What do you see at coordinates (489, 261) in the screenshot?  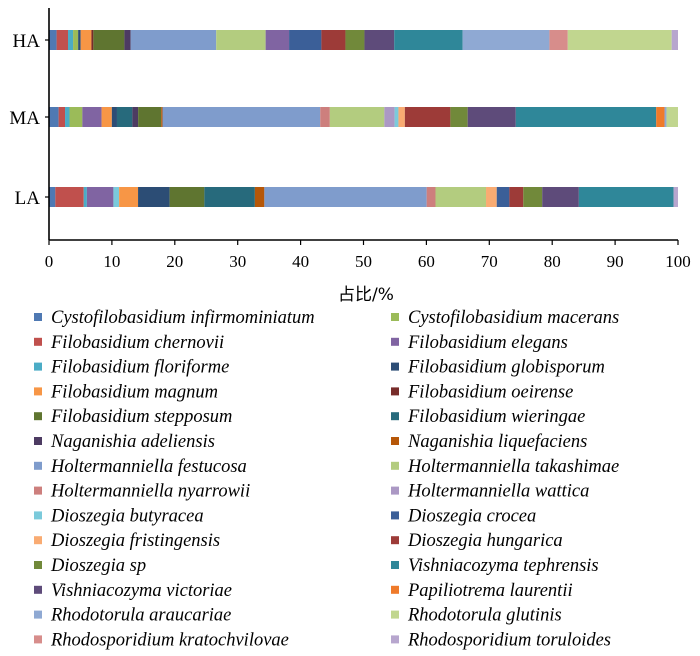 I see `x-tick-label: 70` at bounding box center [489, 261].